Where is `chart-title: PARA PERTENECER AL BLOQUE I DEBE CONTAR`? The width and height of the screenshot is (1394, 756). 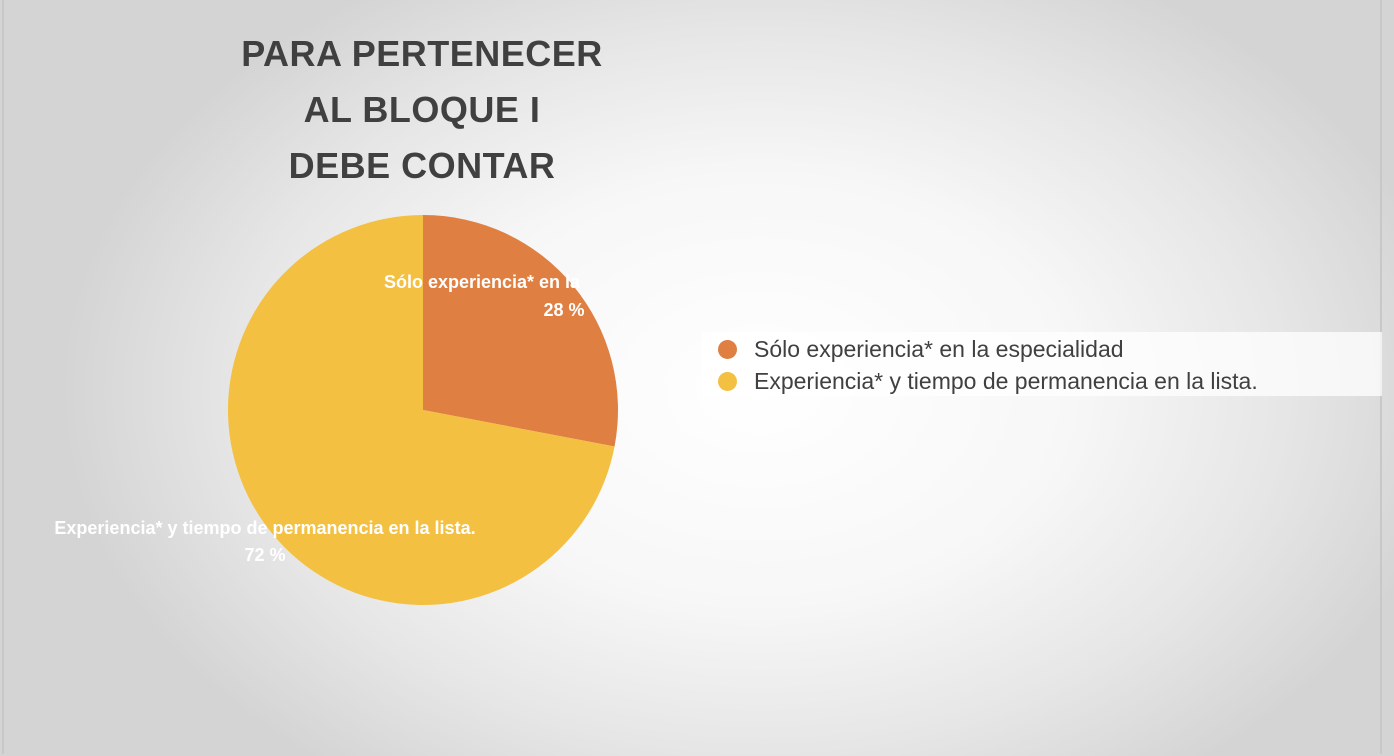 chart-title: PARA PERTENECER AL BLOQUE I DEBE CONTAR is located at coordinates (422, 110).